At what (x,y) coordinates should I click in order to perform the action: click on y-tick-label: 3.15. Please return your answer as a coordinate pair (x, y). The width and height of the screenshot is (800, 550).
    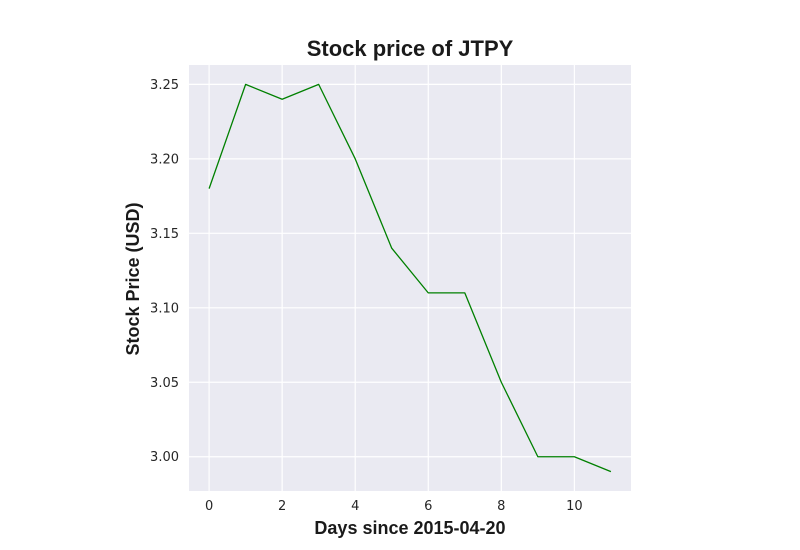
    Looking at the image, I should click on (164, 234).